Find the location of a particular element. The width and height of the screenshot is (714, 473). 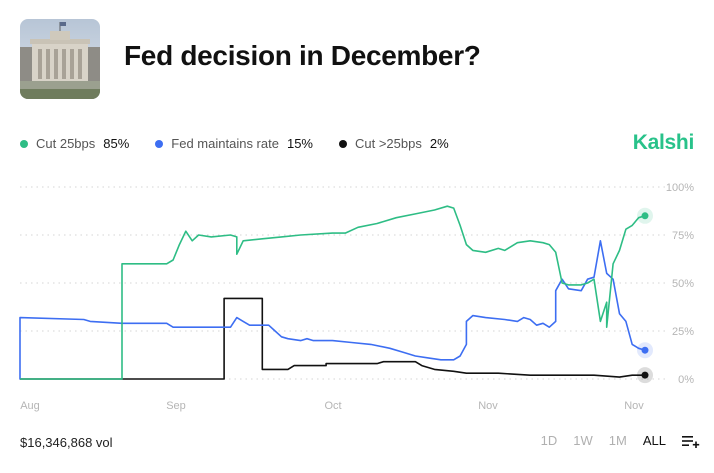

y-tick-label: 25% is located at coordinates (683, 332).